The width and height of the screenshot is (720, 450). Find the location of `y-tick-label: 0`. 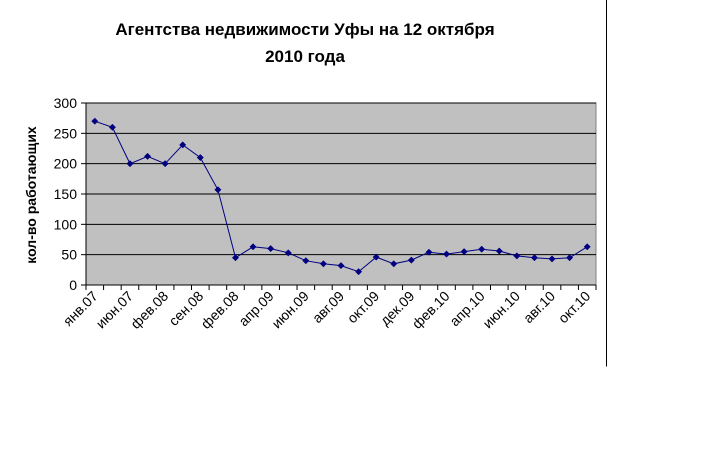

y-tick-label: 0 is located at coordinates (73, 285).